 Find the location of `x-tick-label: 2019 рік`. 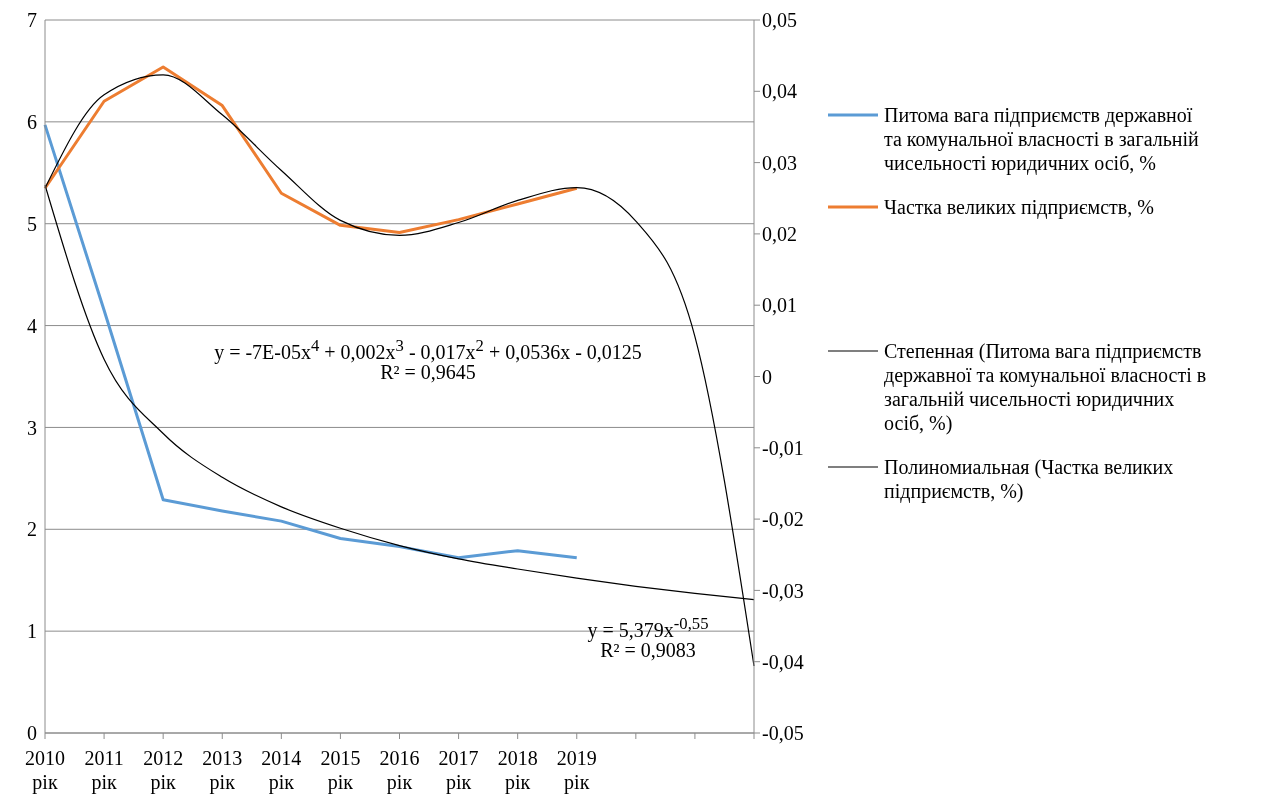

x-tick-label: 2019 рік is located at coordinates (576, 770).